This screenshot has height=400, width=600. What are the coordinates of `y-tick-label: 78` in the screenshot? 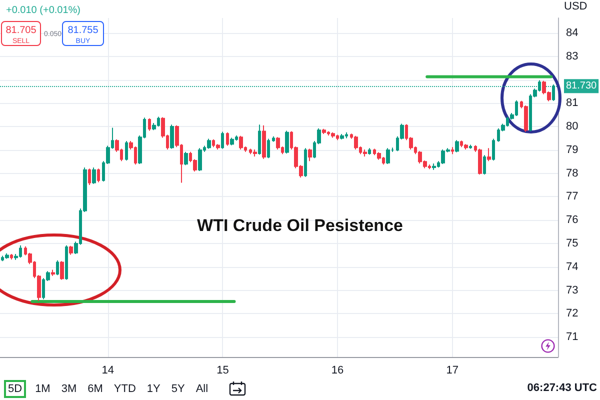 It's located at (572, 173).